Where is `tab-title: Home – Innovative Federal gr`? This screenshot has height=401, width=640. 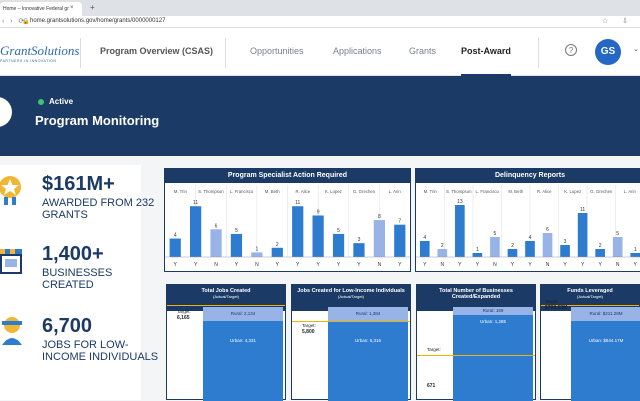 tab-title: Home – Innovative Federal gr is located at coordinates (36, 9).